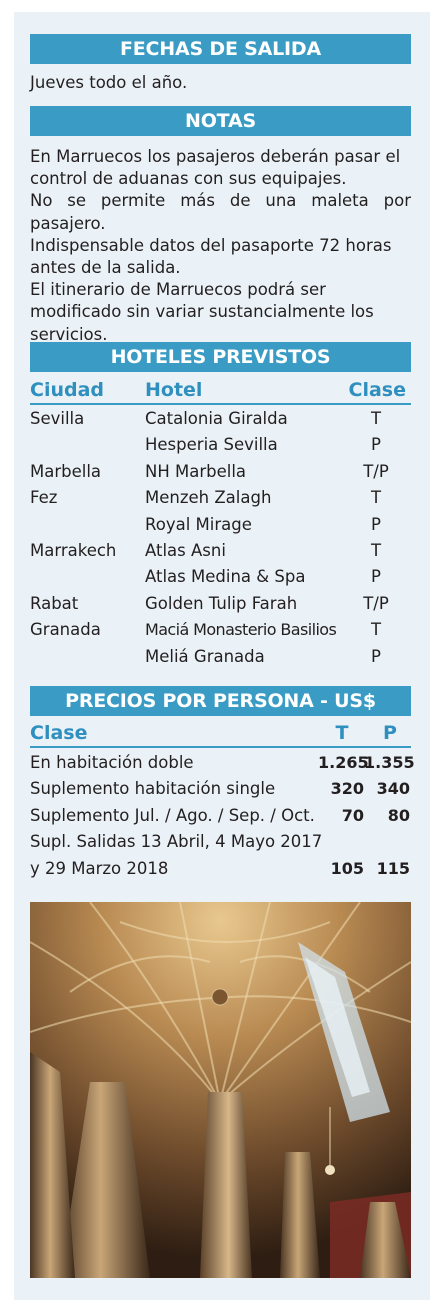 The image size is (444, 1312). I want to click on precio-row-p: 80, so click(398, 815).